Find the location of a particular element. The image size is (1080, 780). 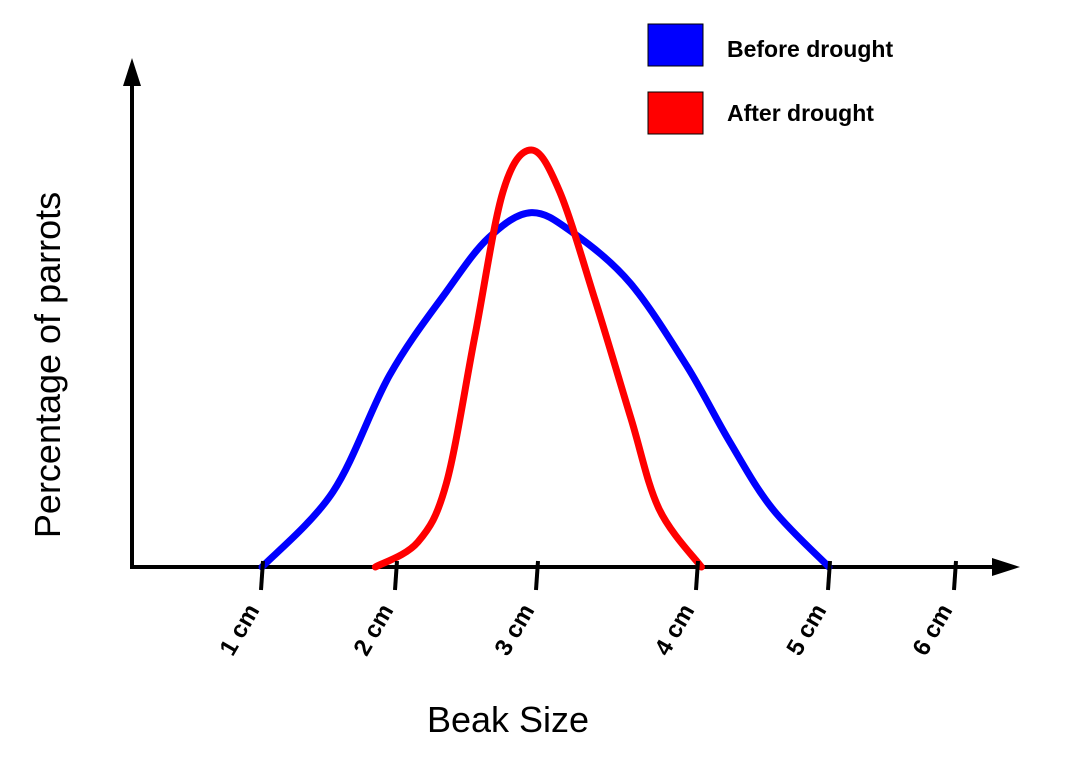

legend-swatch-before is located at coordinates (675, 45).